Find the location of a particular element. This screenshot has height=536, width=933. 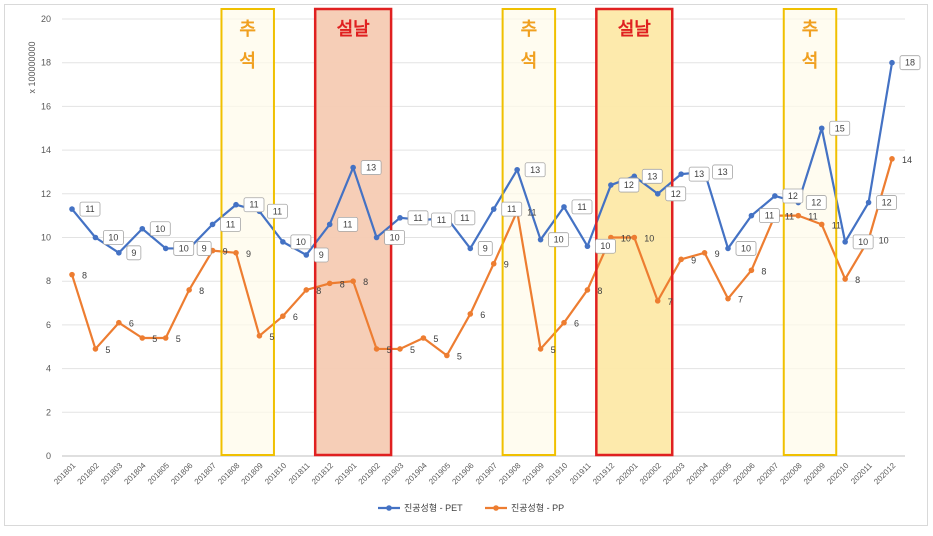

x-tick-label: 201905 is located at coordinates (440, 474).